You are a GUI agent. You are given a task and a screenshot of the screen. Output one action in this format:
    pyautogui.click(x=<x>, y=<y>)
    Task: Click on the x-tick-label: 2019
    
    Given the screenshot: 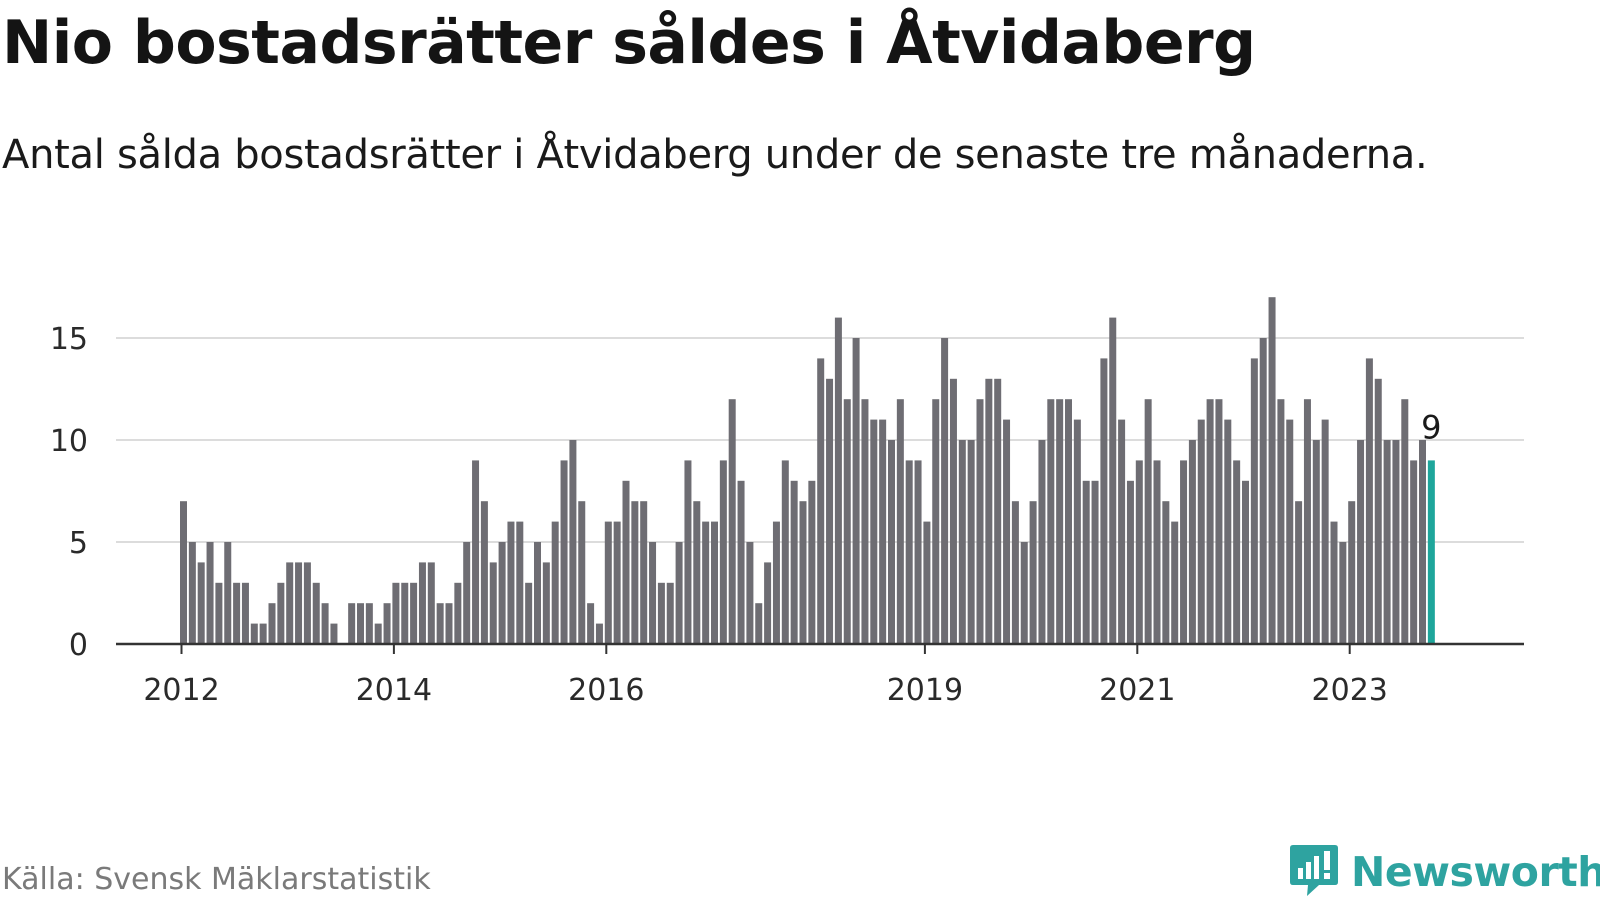 What is the action you would take?
    pyautogui.click(x=925, y=690)
    